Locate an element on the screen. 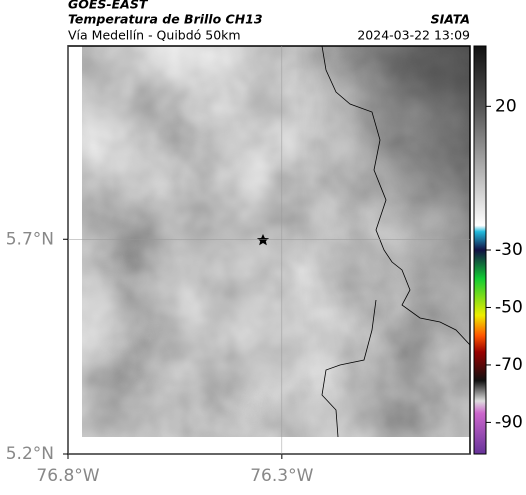  y-tick-label: 5.7°N is located at coordinates (30, 239).